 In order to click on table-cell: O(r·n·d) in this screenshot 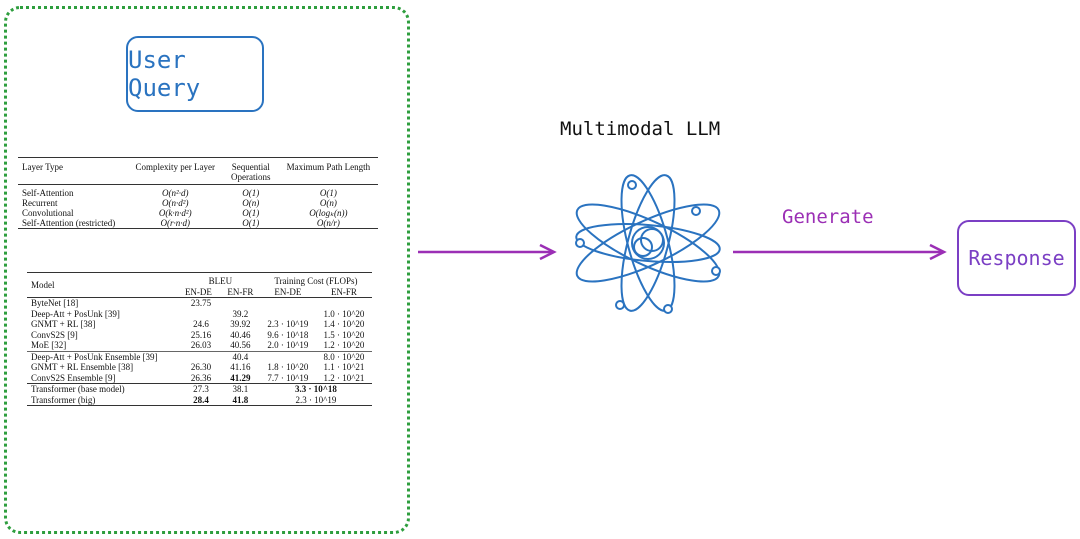, I will do `click(175, 223)`.